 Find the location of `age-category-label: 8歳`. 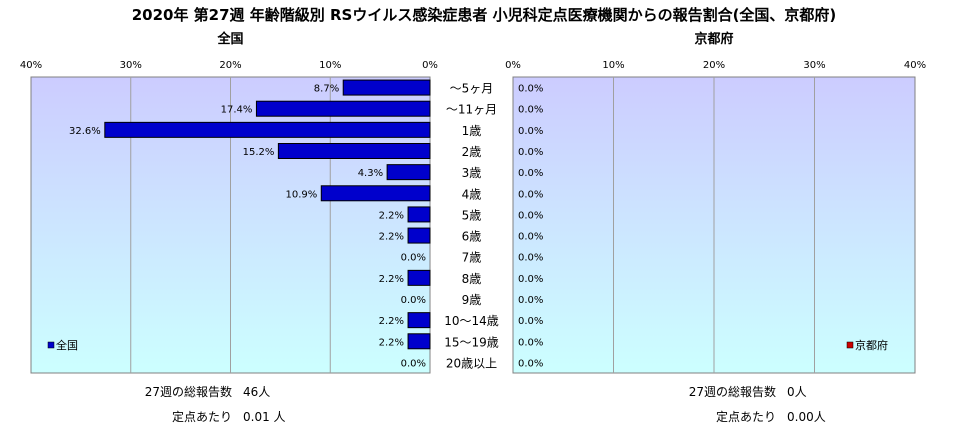

age-category-label: 8歳 is located at coordinates (472, 279).